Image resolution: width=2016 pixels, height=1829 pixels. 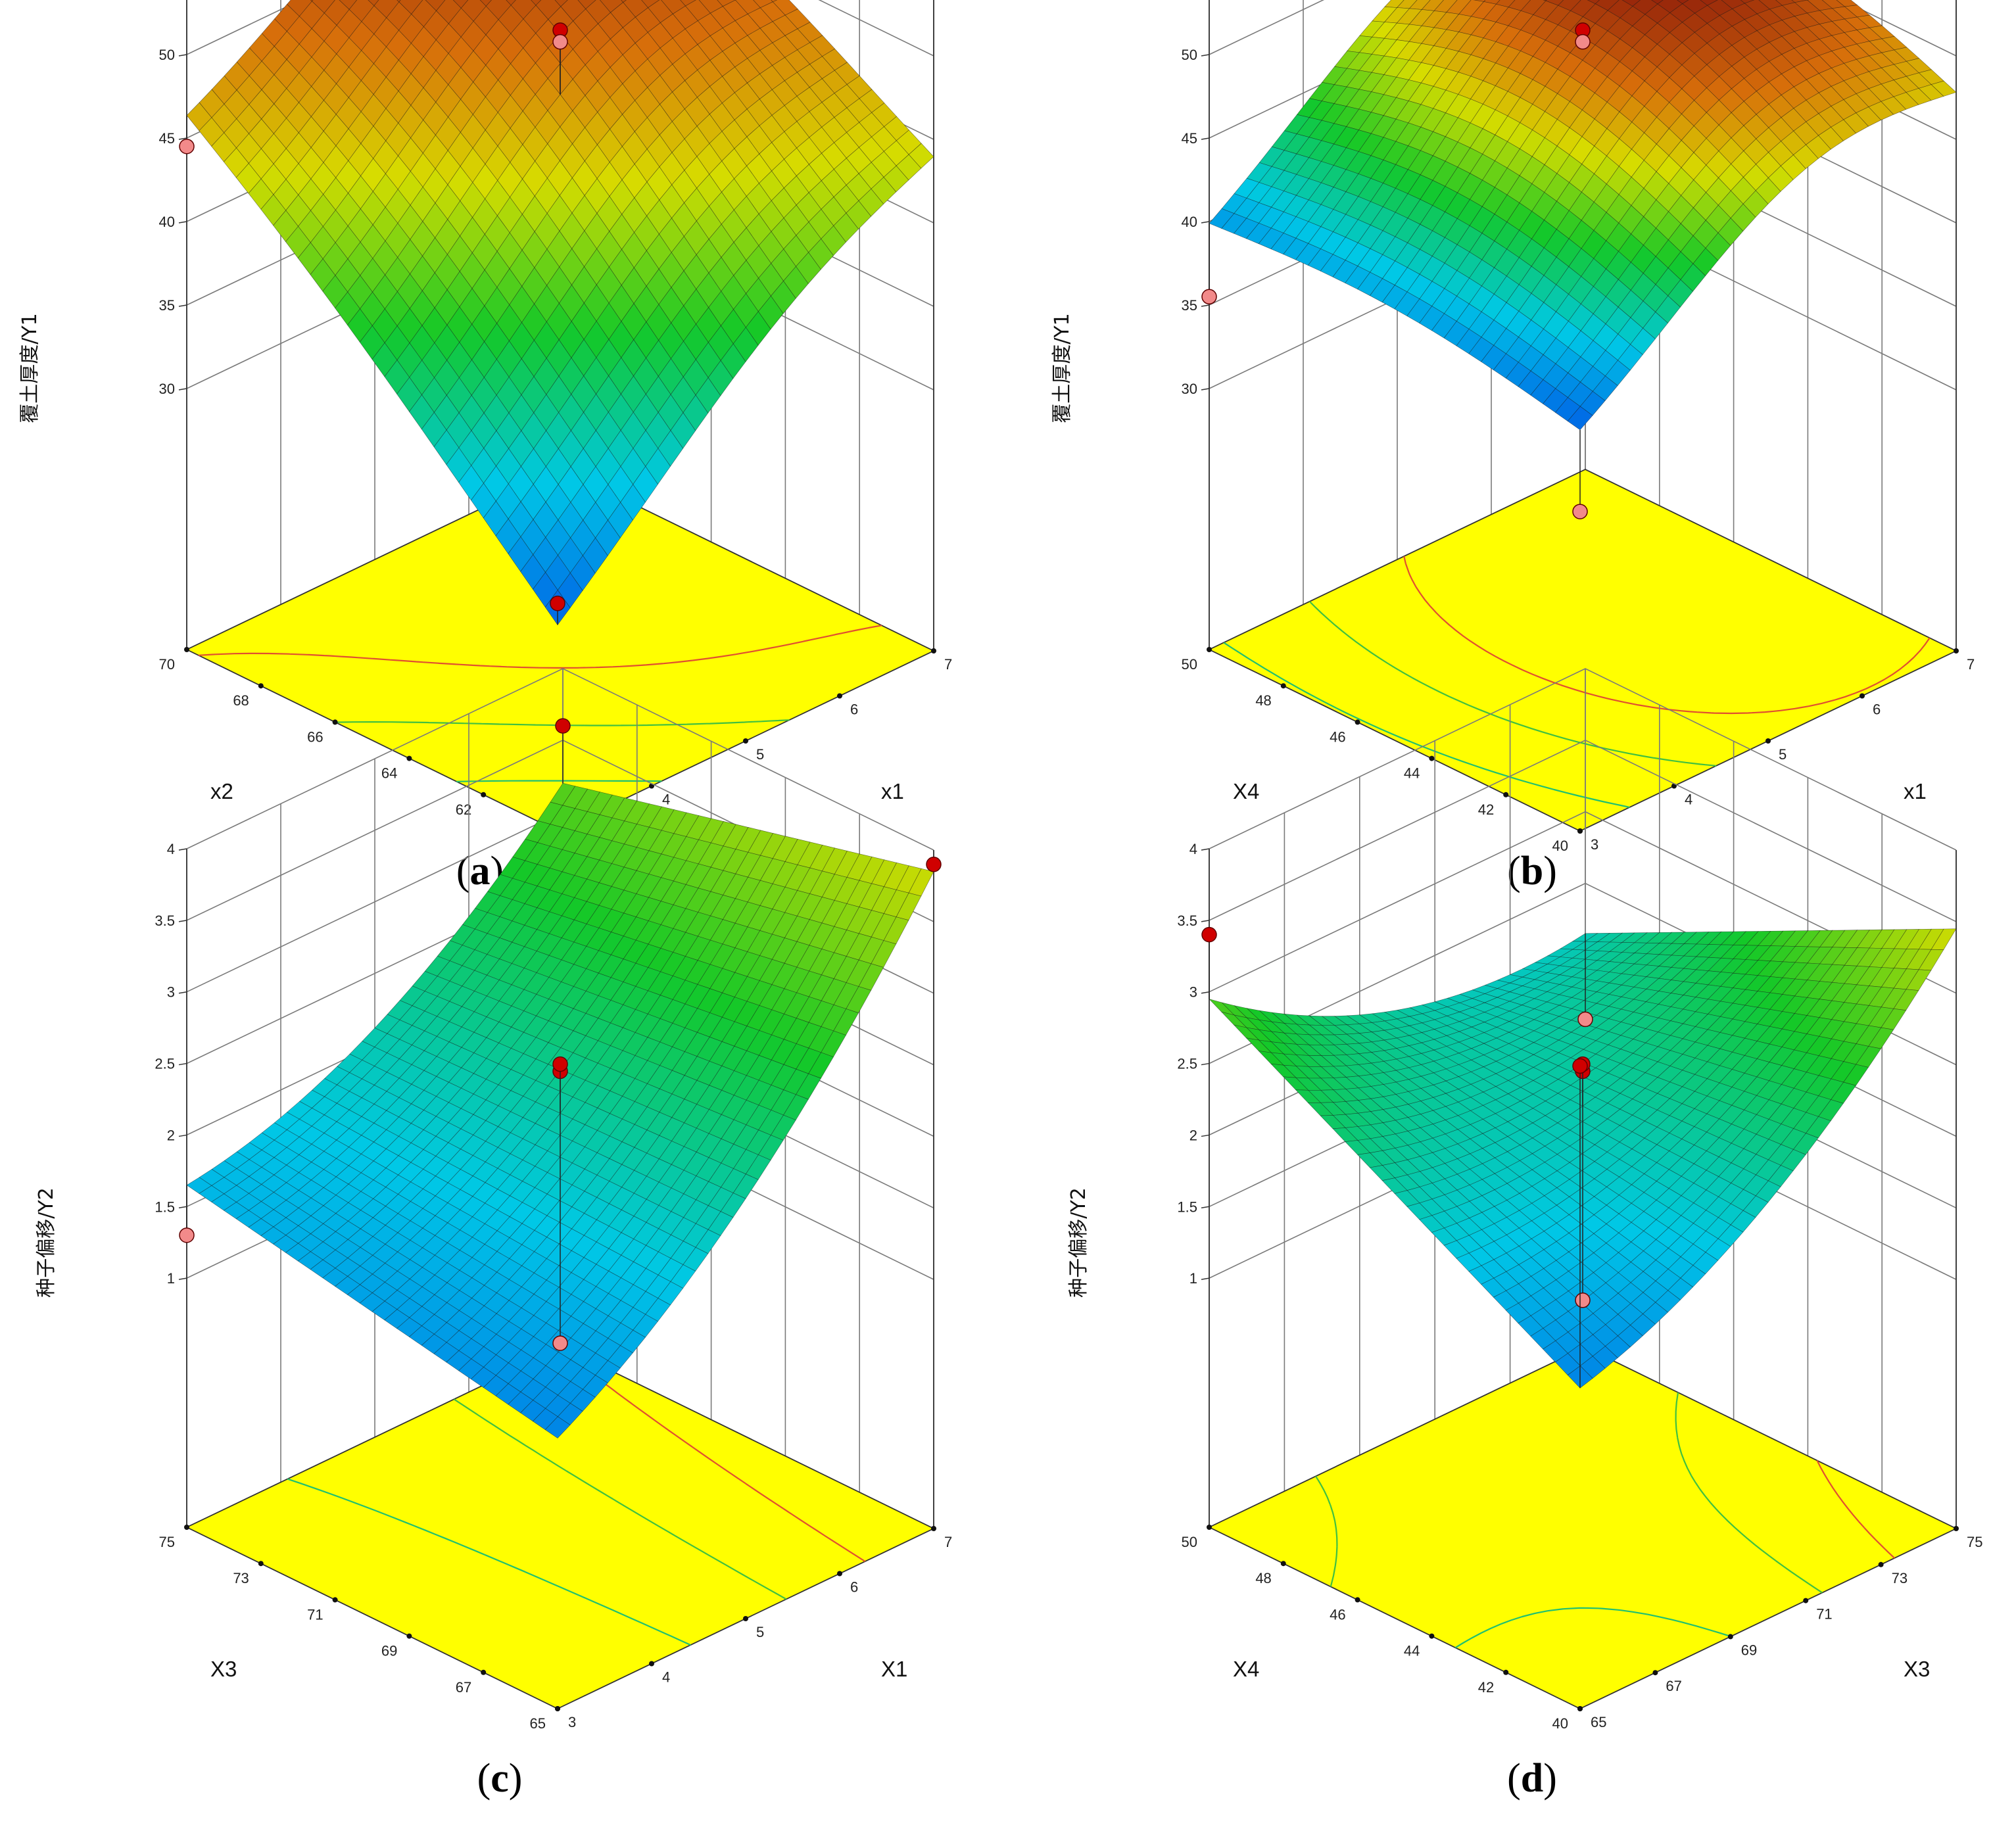 What do you see at coordinates (221, 791) in the screenshot?
I see `y-axis-label: x2` at bounding box center [221, 791].